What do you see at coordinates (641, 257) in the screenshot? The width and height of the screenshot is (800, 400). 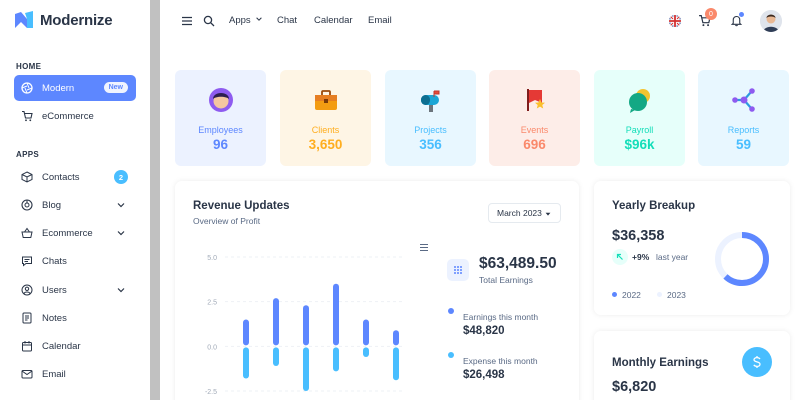 I see `yearly-change: +9%` at bounding box center [641, 257].